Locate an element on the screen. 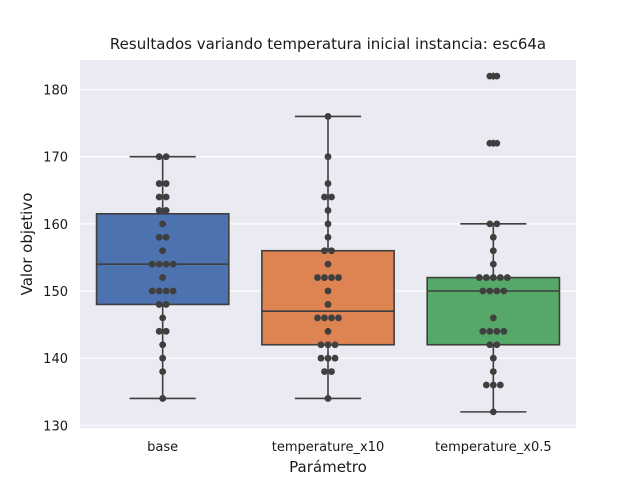  y-tick-label: 180 is located at coordinates (55, 91).